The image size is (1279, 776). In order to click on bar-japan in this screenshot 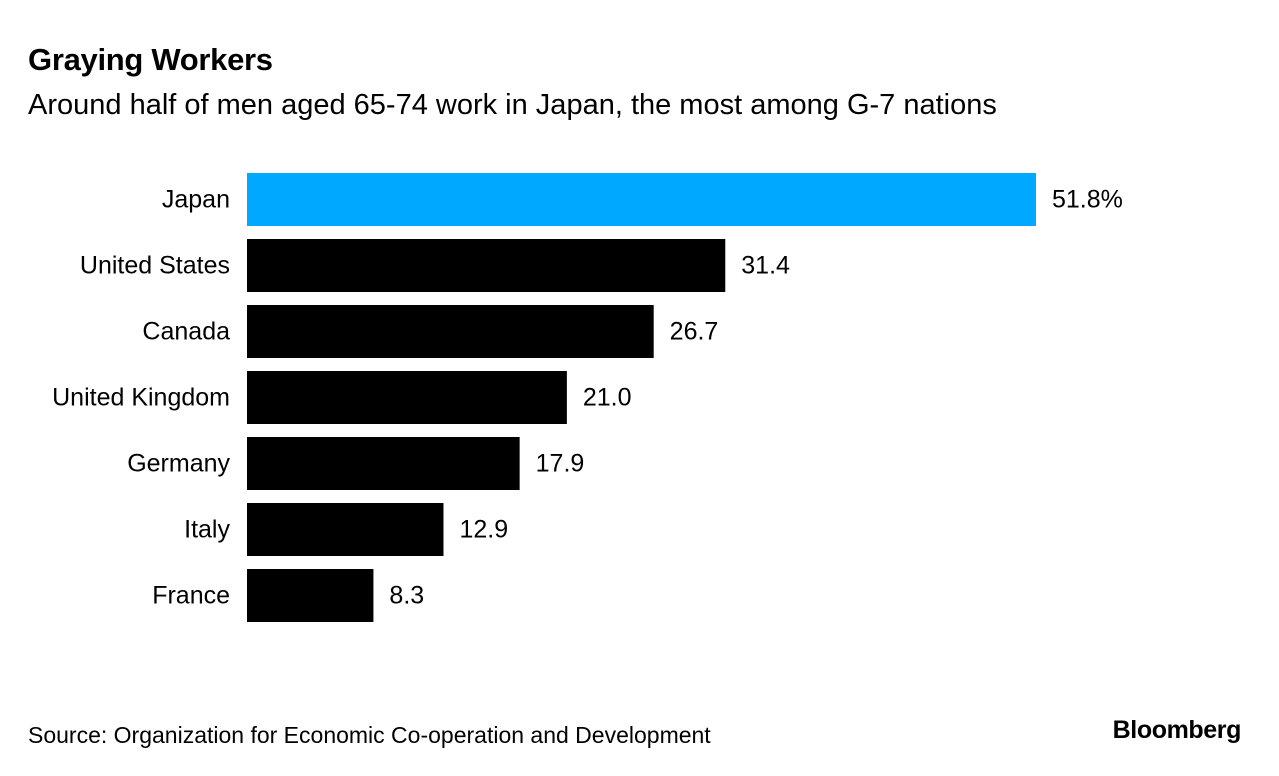, I will do `click(641, 199)`.